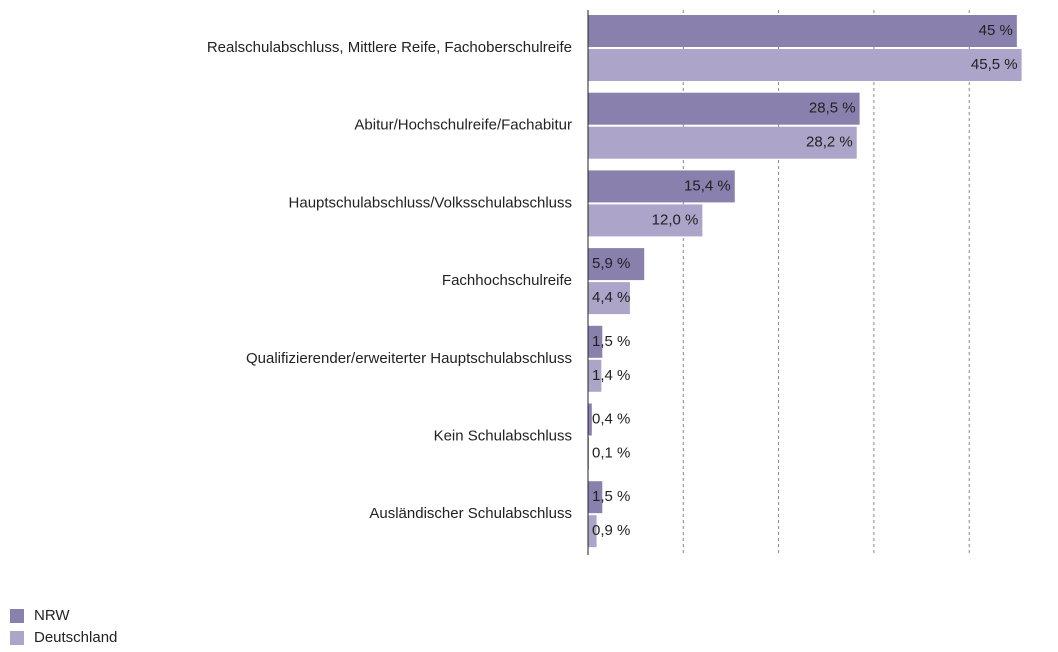  Describe the element at coordinates (707, 185) in the screenshot. I see `value-label: 15,4 %` at that location.